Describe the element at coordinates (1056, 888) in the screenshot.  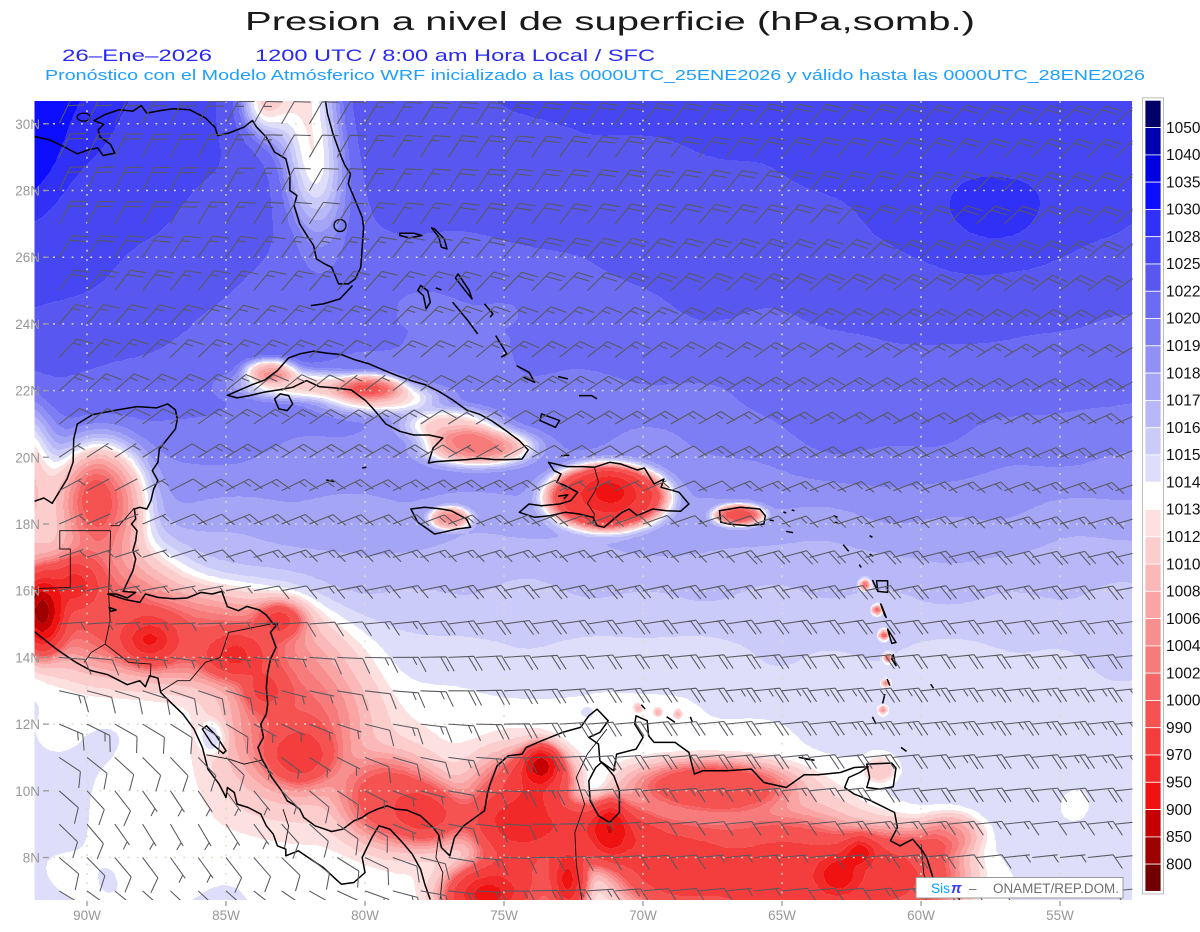
I see `svg-text: ONAMET/REP.DOM.` at that location.